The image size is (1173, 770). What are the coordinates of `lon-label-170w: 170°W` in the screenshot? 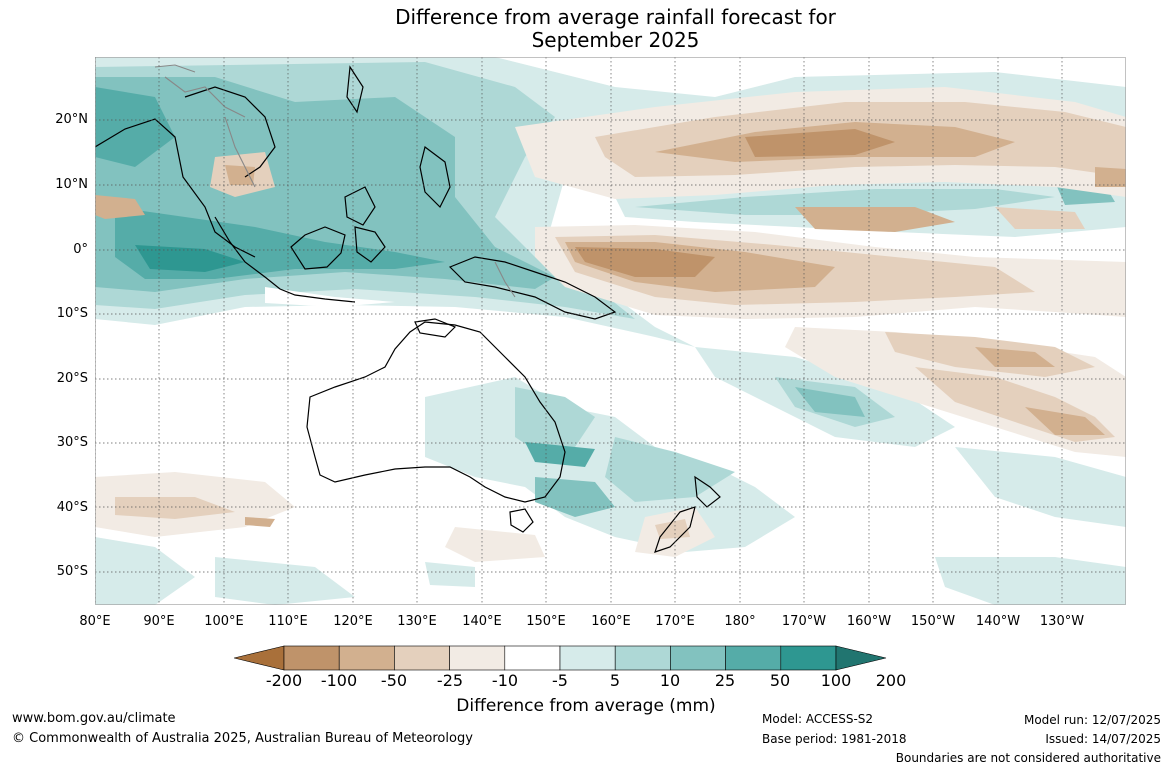 It's located at (804, 621).